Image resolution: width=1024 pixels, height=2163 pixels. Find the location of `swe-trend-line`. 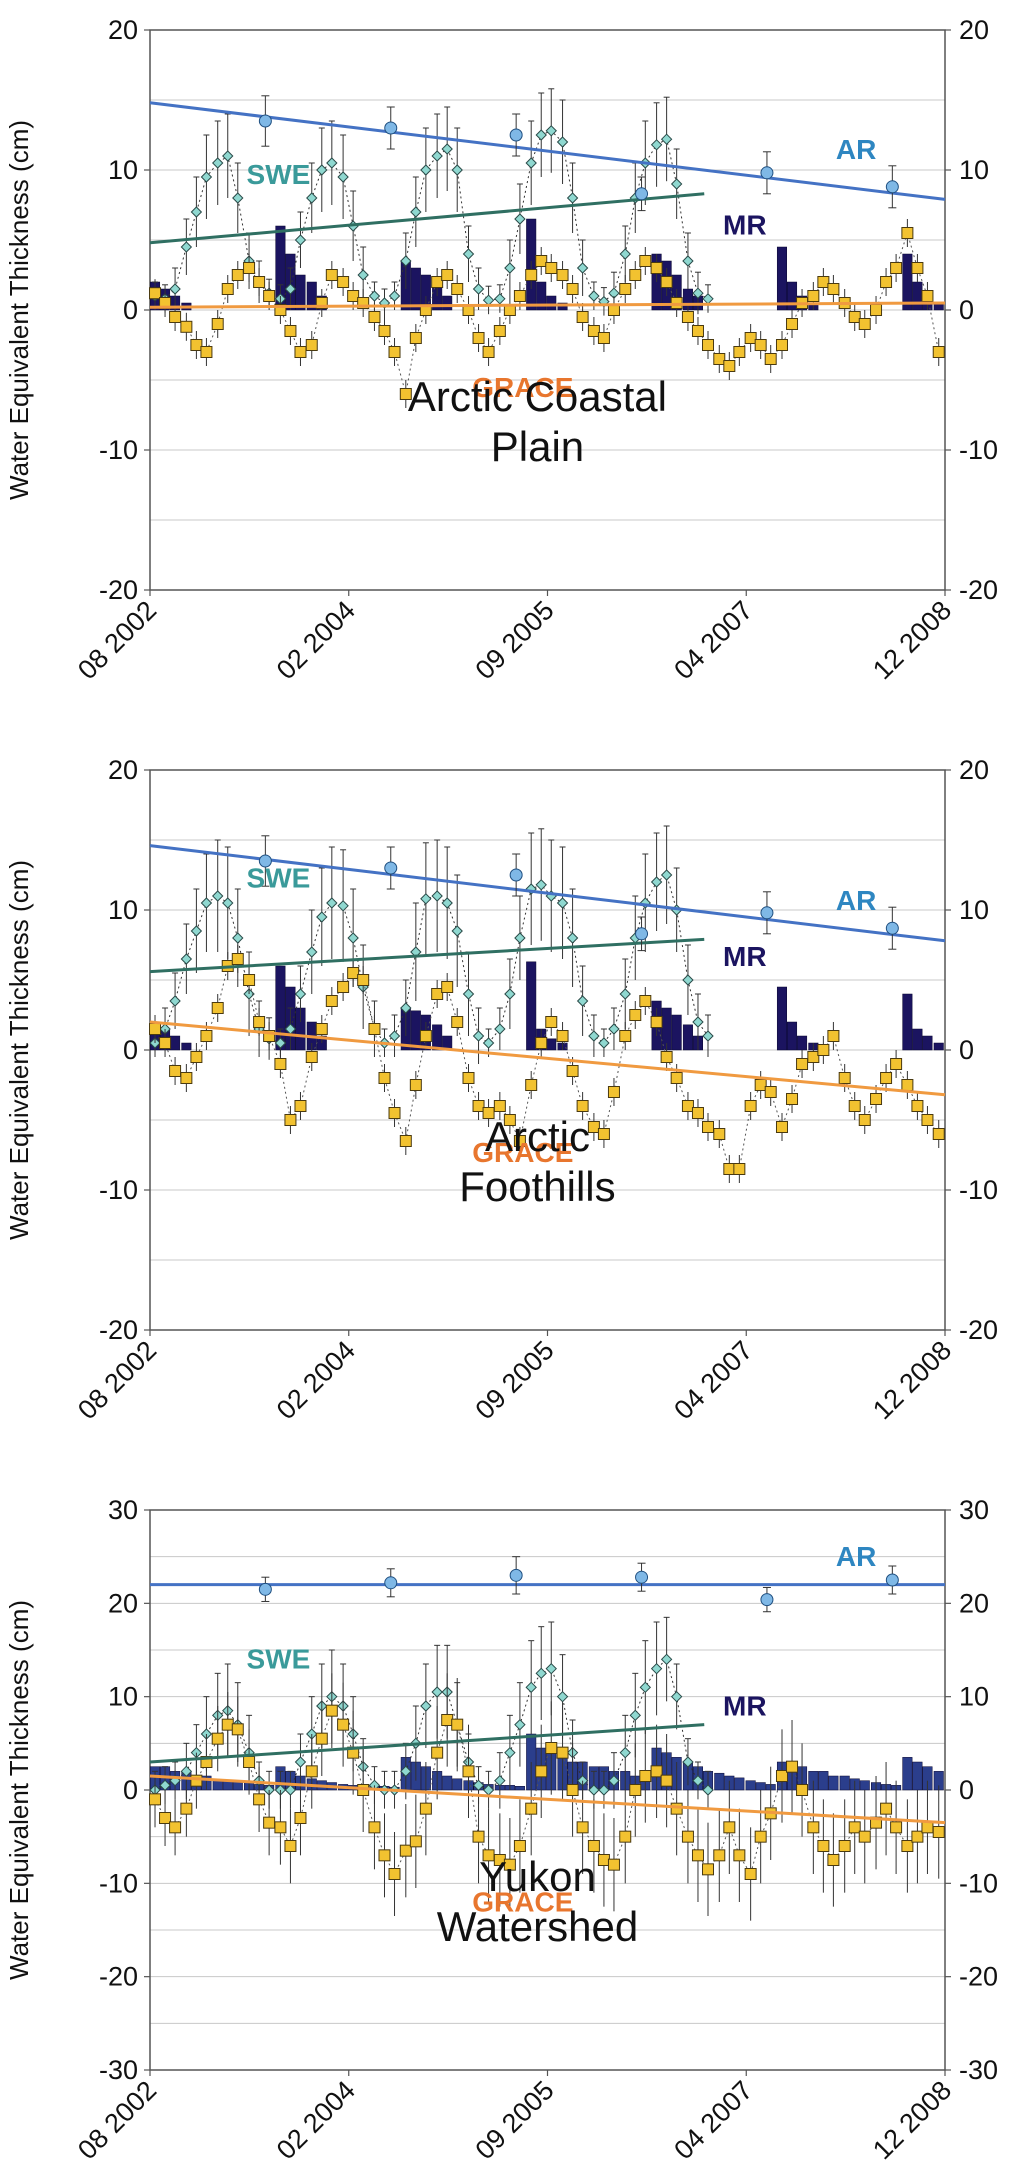

swe-trend-line is located at coordinates (427, 1743).